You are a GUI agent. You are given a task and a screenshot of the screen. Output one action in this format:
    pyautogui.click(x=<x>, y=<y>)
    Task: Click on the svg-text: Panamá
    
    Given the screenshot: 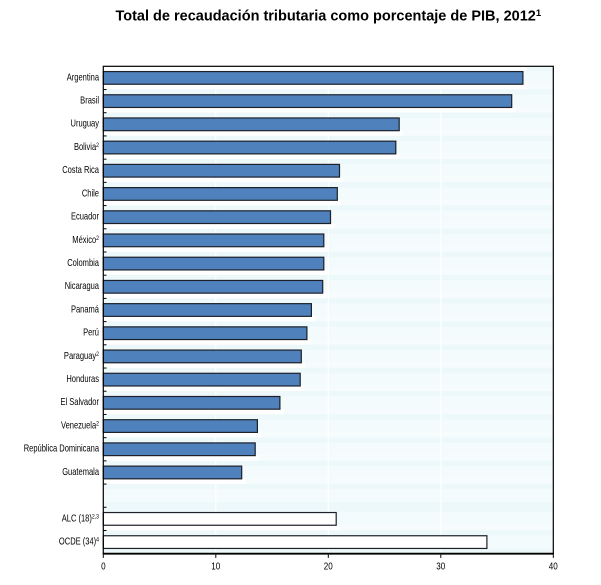 What is the action you would take?
    pyautogui.click(x=85, y=308)
    